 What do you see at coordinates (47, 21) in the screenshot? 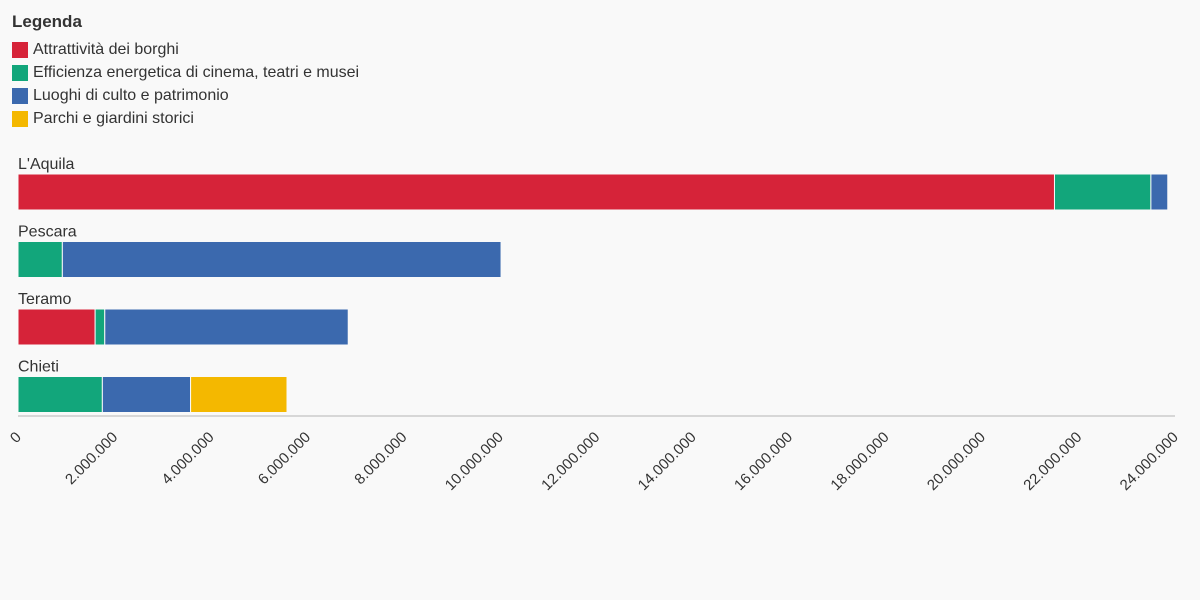
I see `legend-title: Legenda` at bounding box center [47, 21].